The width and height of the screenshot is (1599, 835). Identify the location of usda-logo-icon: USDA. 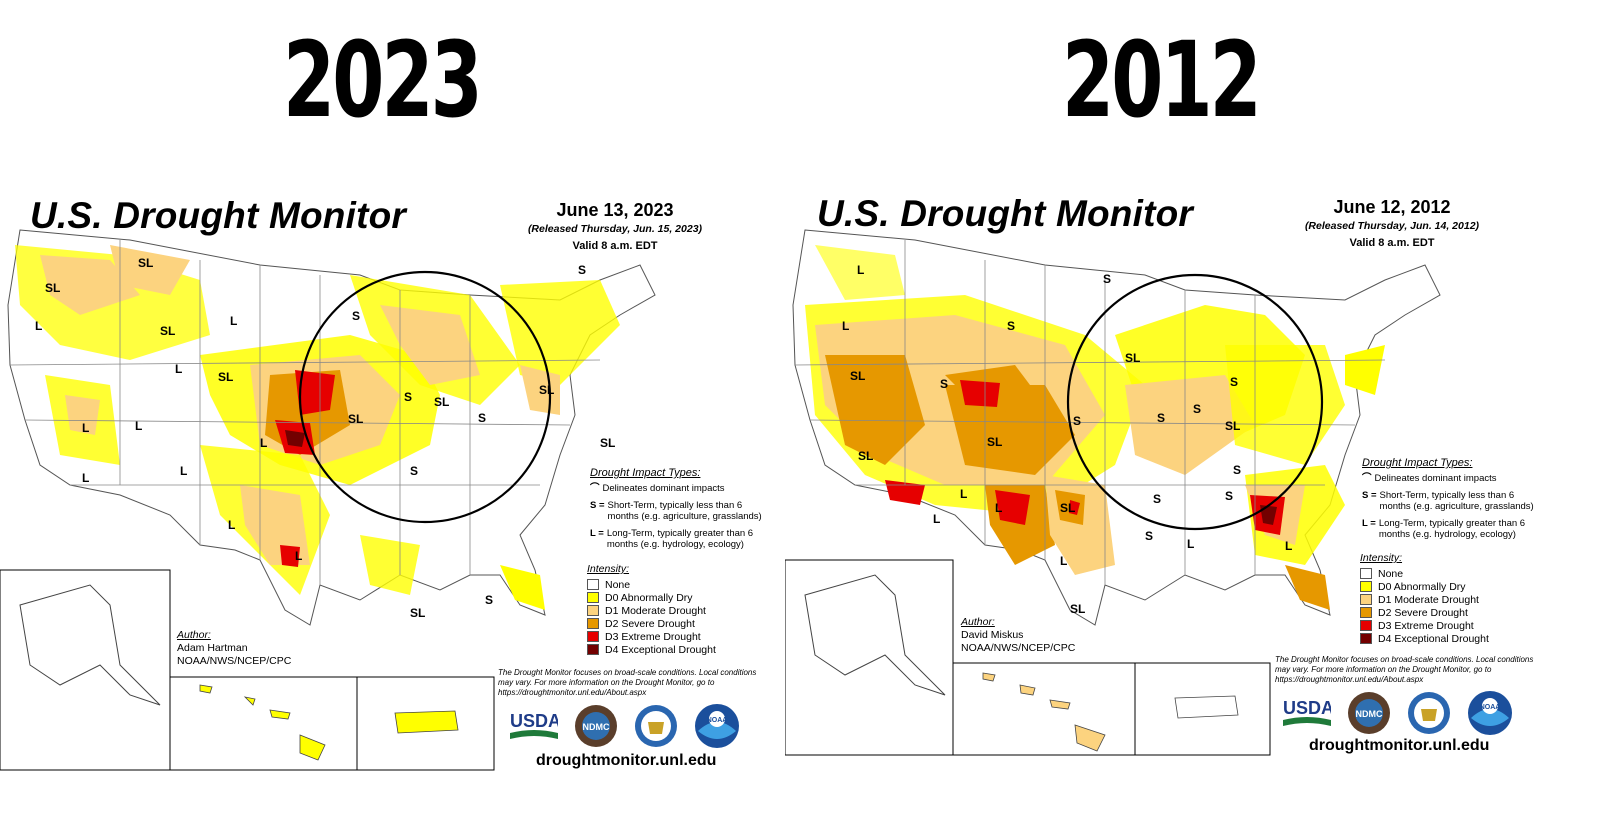
(1307, 712).